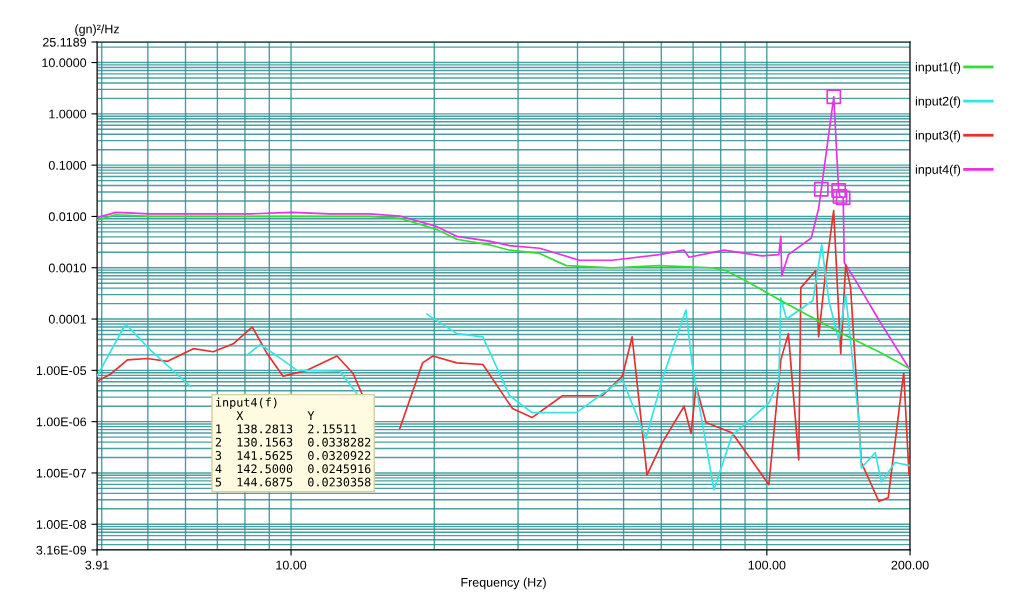  What do you see at coordinates (938, 68) in the screenshot?
I see `legend-label: input1(f)` at bounding box center [938, 68].